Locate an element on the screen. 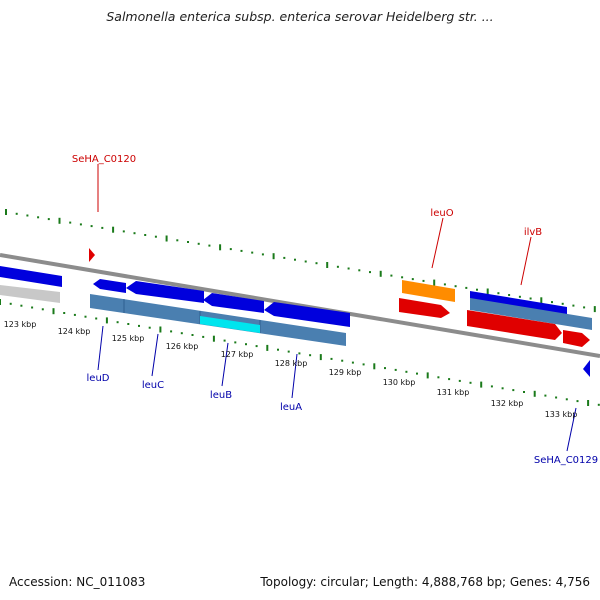 The image size is (600, 600). tick-label-129: 129 kbp is located at coordinates (345, 372).